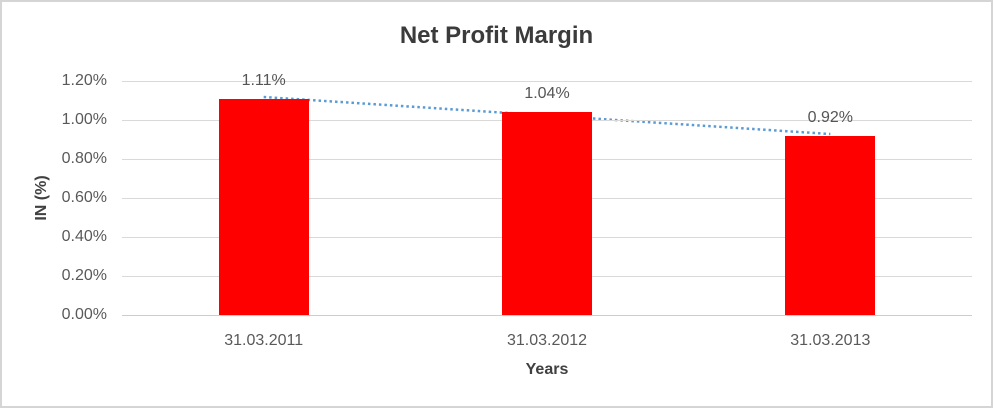 Image resolution: width=993 pixels, height=408 pixels. Describe the element at coordinates (84, 314) in the screenshot. I see `y-axis-tick-label: 0.00%` at that location.